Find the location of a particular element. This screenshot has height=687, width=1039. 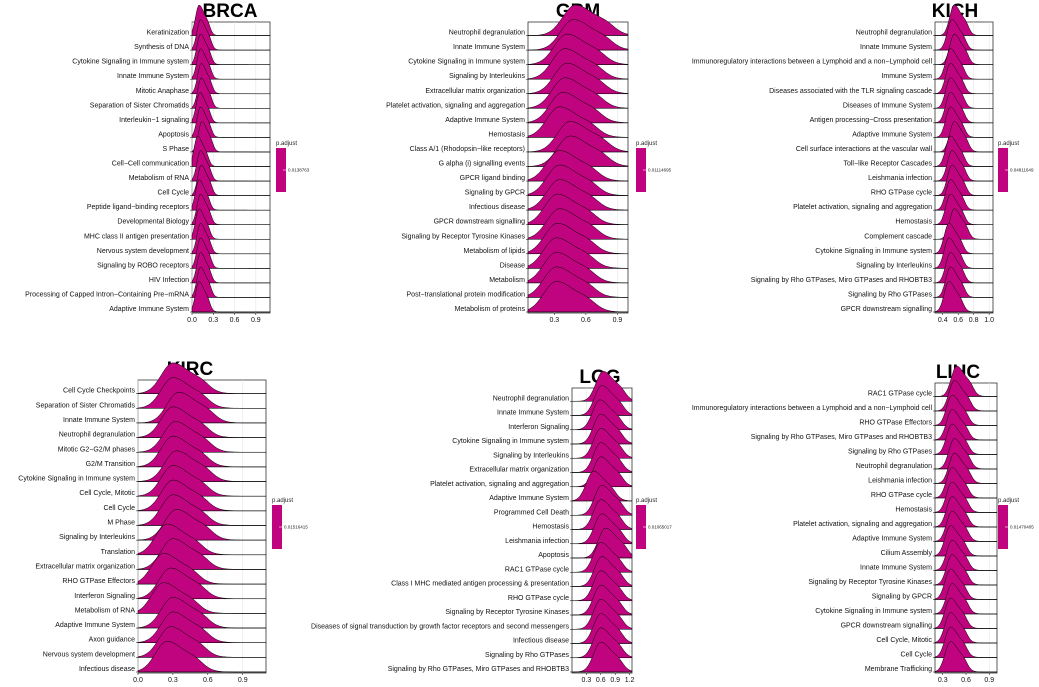

term-label: Complement cascade is located at coordinates (898, 236).